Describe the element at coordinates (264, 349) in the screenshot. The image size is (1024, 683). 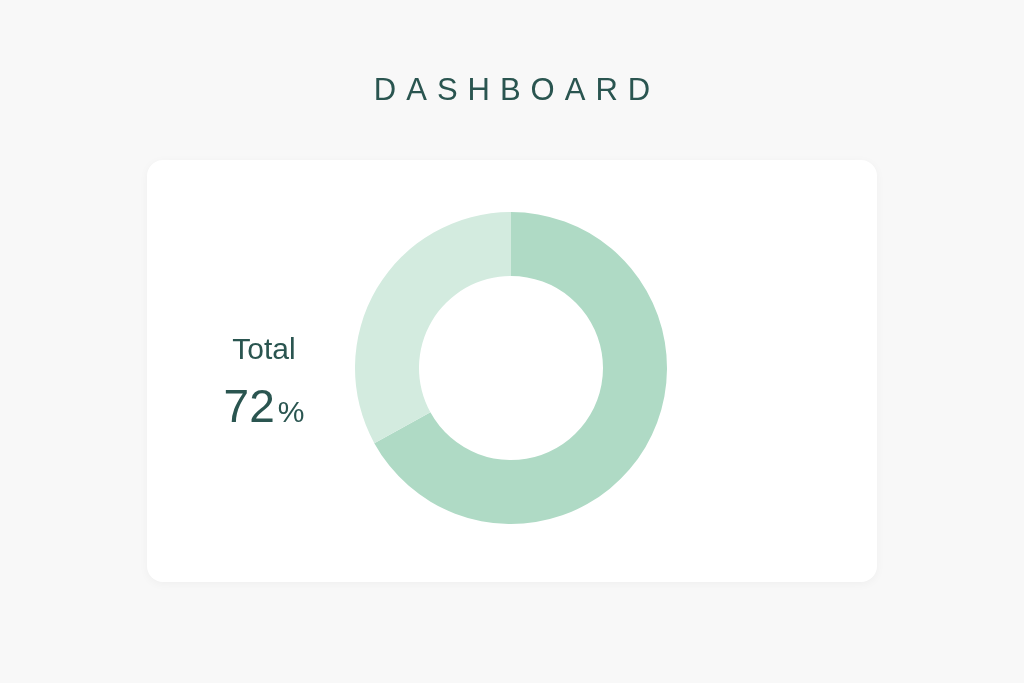
I see `text: Total` at that location.